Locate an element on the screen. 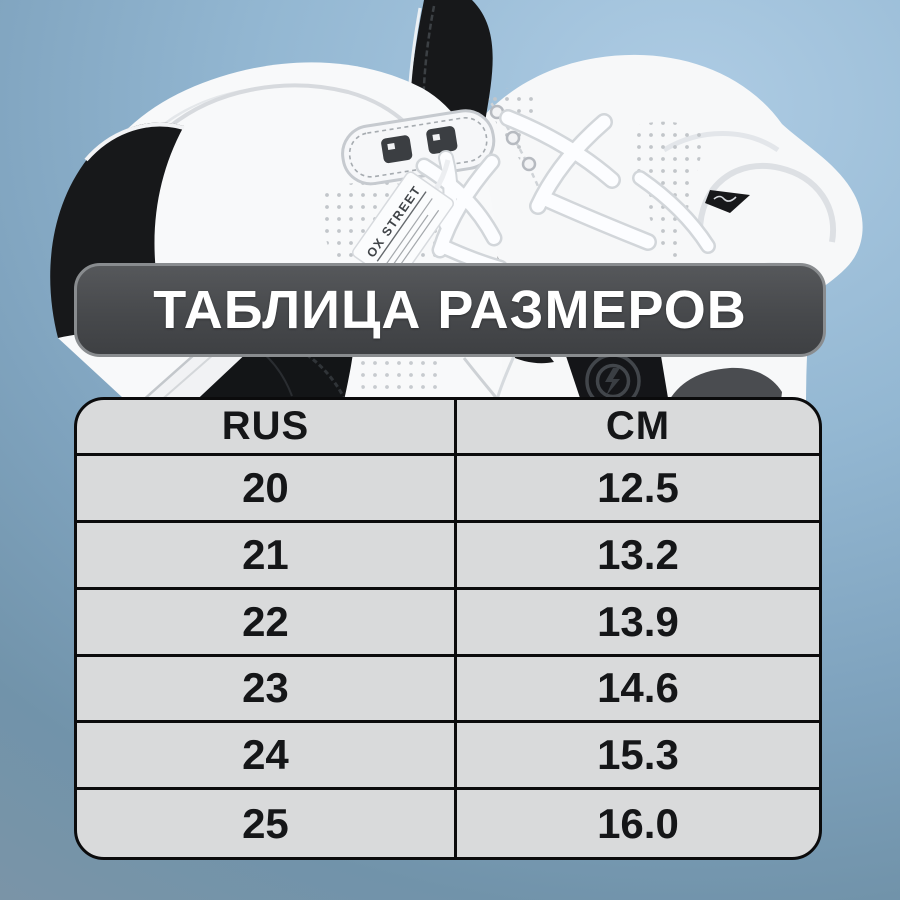  title-banner: ТАБЛИЦА РАЗМЕРОВ is located at coordinates (450, 310).